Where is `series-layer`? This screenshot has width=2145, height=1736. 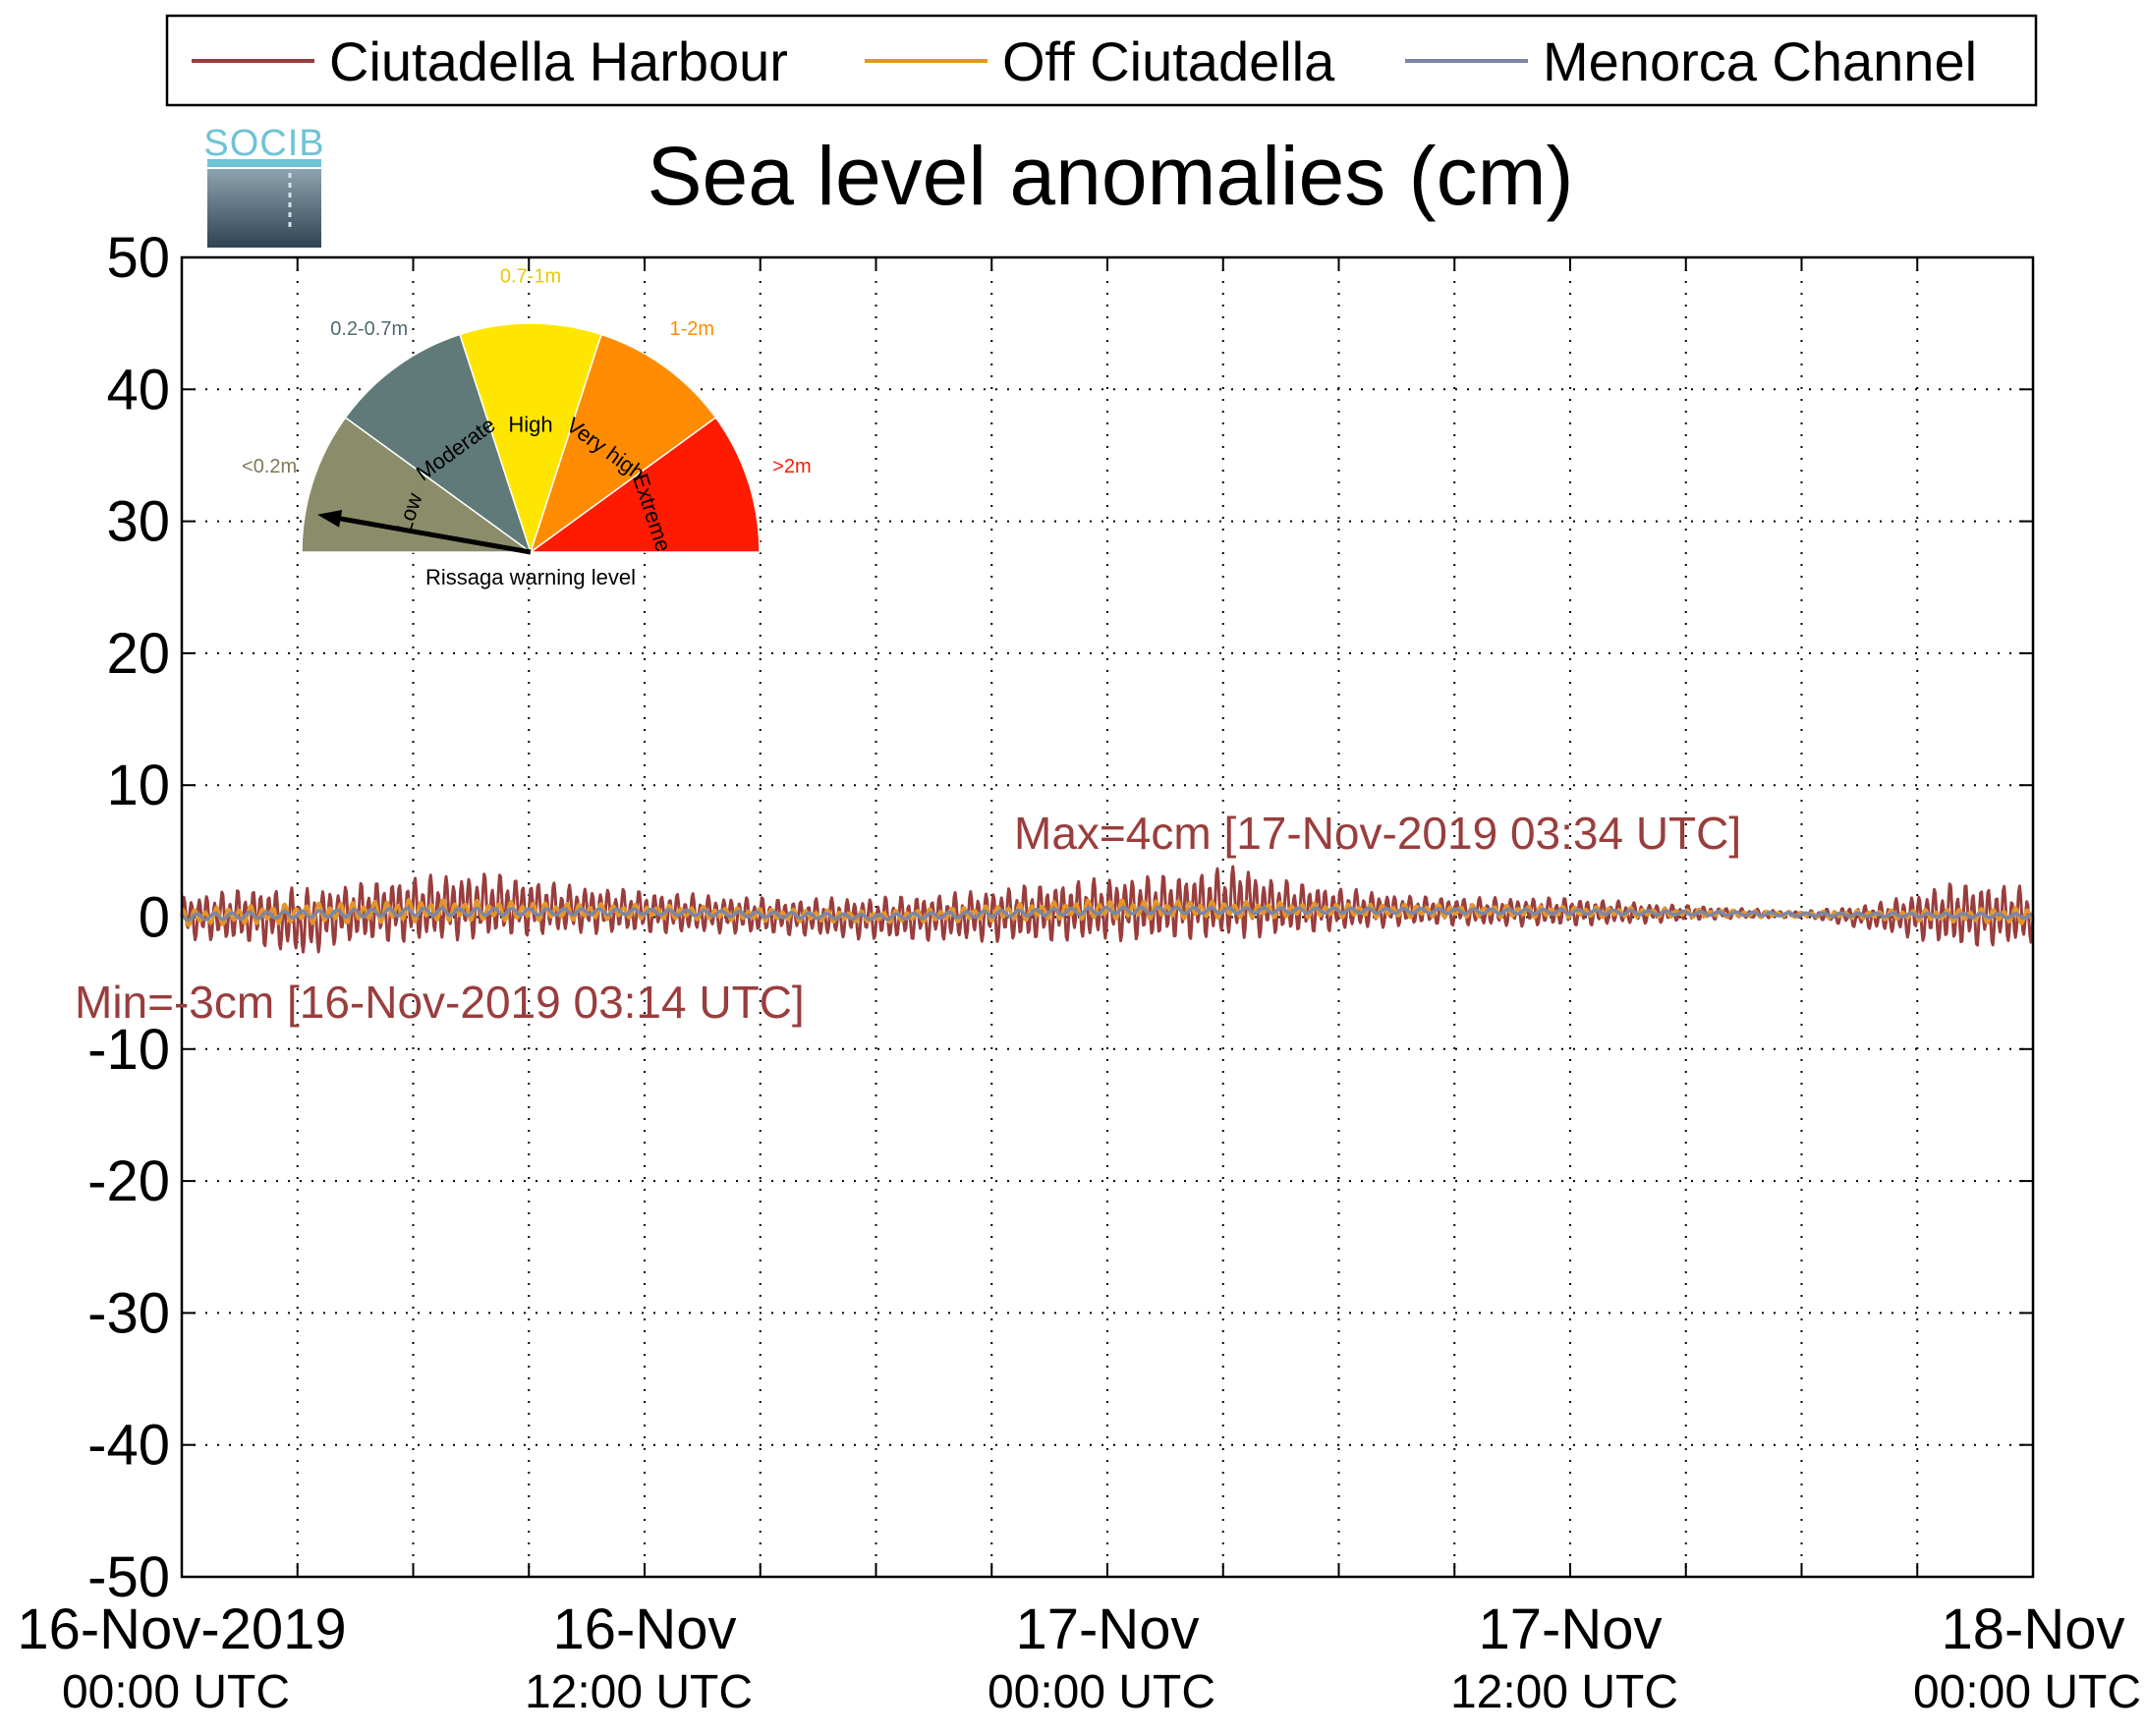 series-layer is located at coordinates (1107, 909).